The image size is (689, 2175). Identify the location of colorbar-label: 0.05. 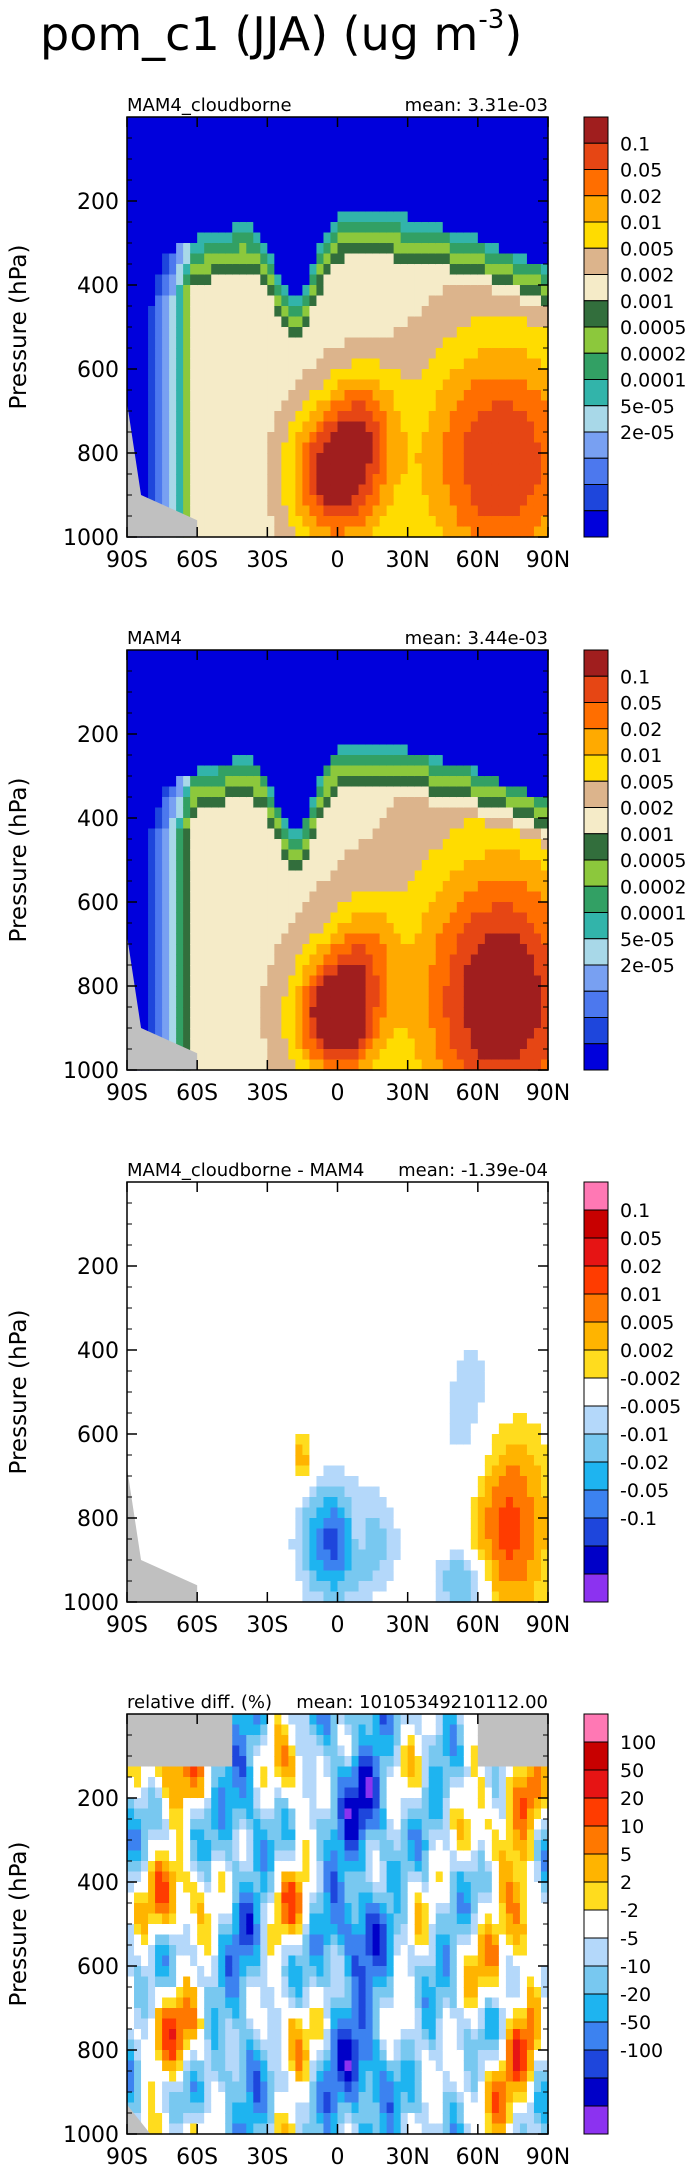
(641, 171).